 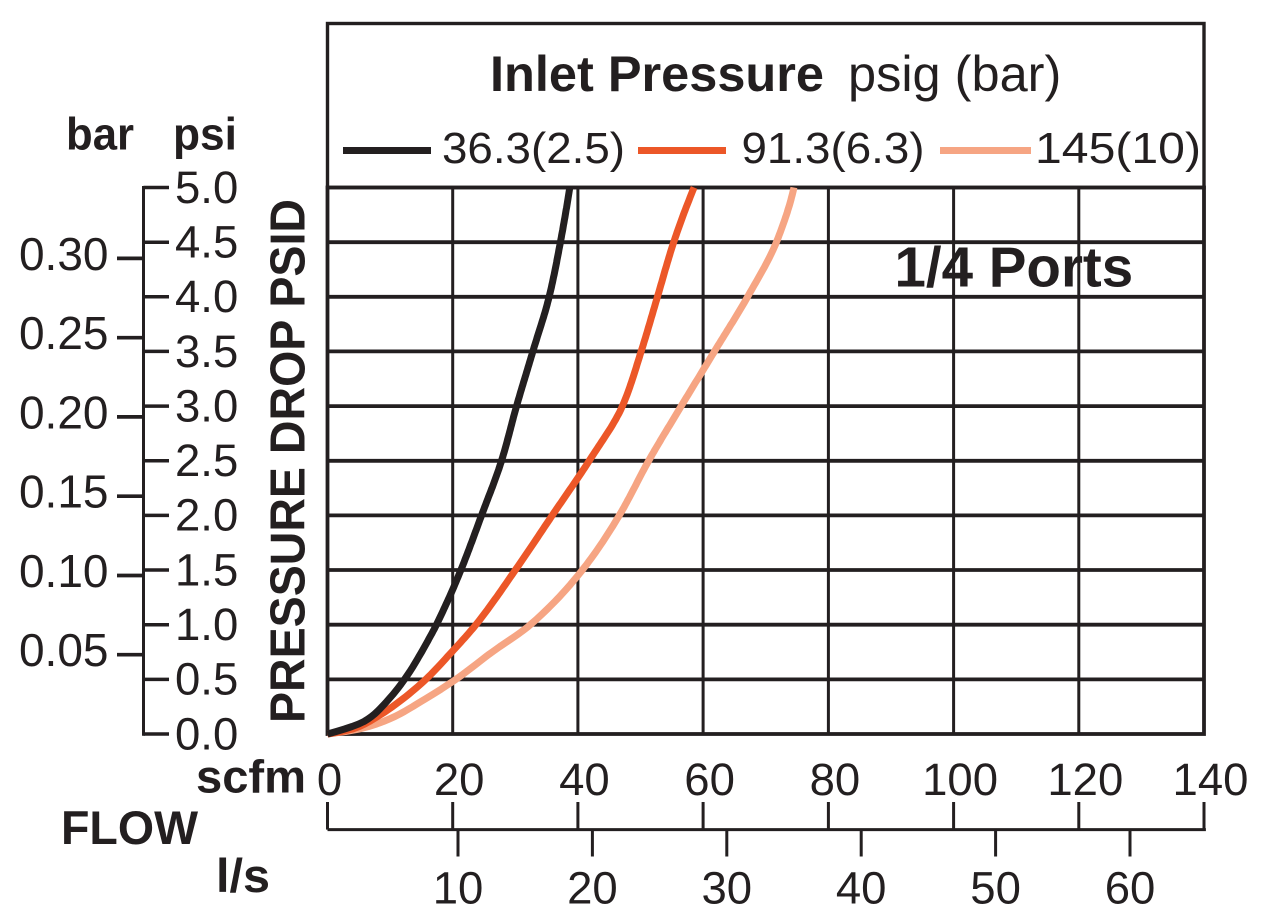 What do you see at coordinates (835, 779) in the screenshot?
I see `svg-text: 80` at bounding box center [835, 779].